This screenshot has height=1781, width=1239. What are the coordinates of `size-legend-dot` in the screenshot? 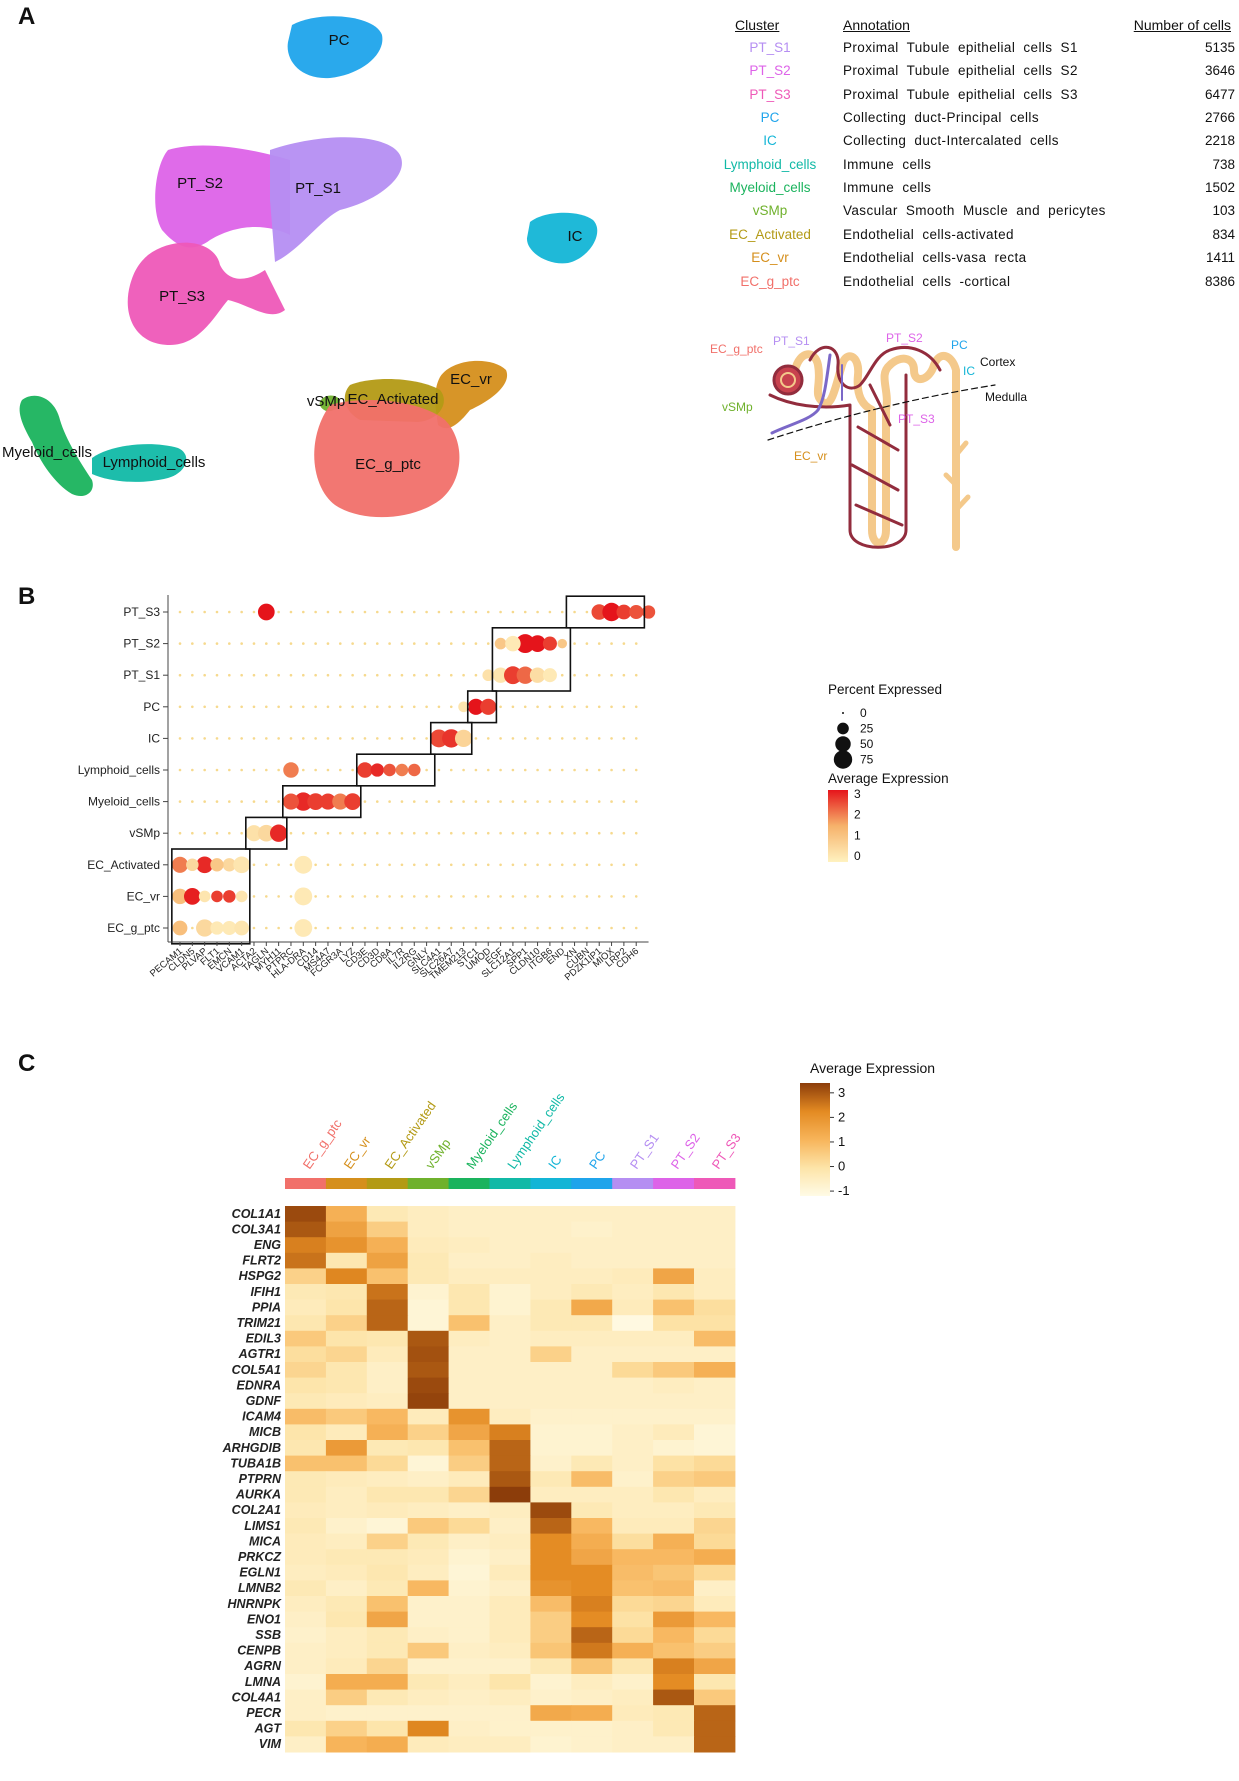 It's located at (843, 759).